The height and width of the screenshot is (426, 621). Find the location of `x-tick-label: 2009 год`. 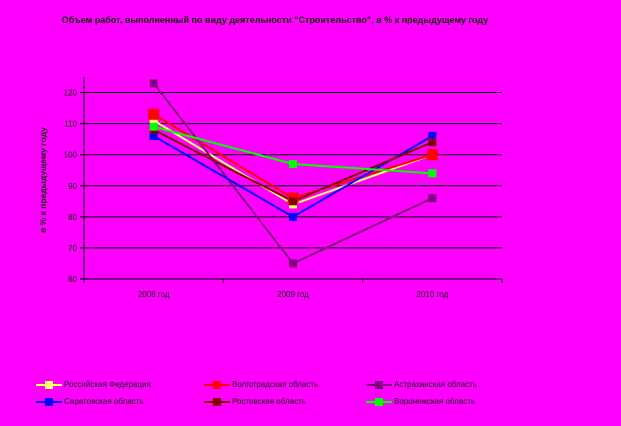

x-tick-label: 2009 год is located at coordinates (293, 294).